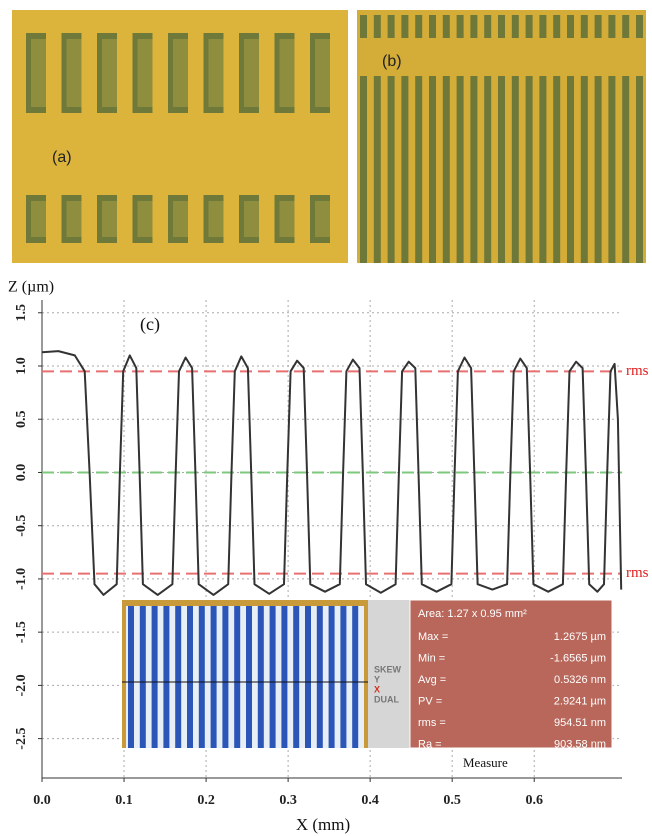 This screenshot has height=836, width=652. What do you see at coordinates (150, 324) in the screenshot?
I see `annotation: (c)` at bounding box center [150, 324].